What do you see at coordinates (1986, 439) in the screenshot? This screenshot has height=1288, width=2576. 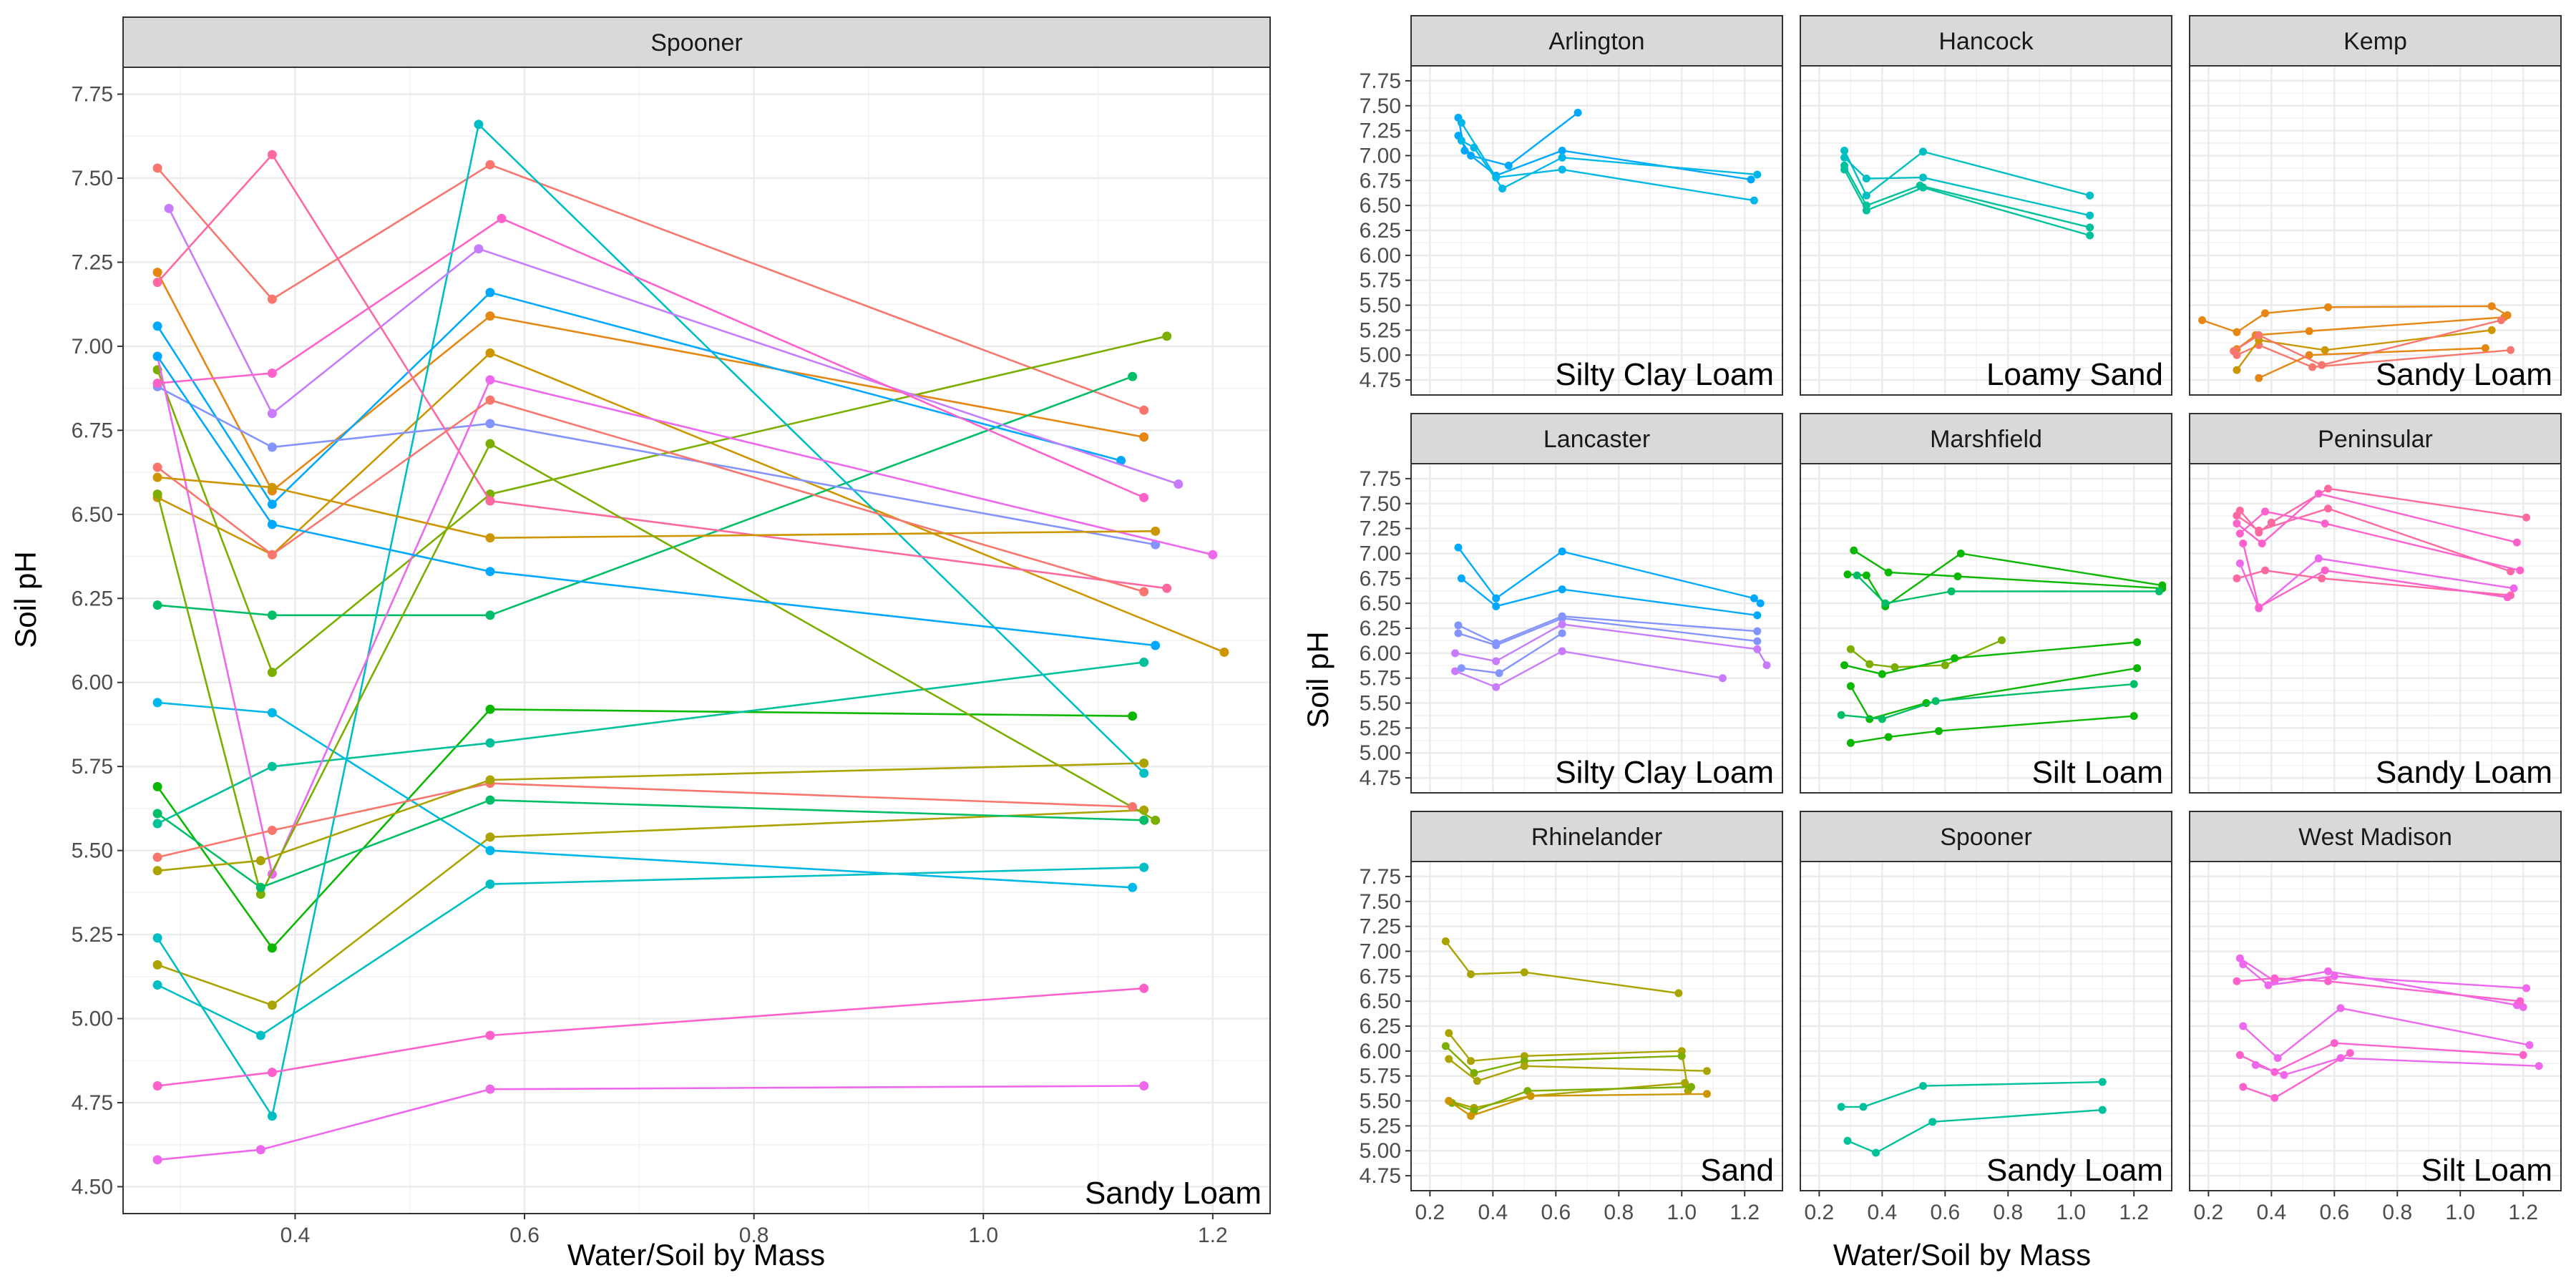 I see `facet-strip-label: Marshfield` at bounding box center [1986, 439].